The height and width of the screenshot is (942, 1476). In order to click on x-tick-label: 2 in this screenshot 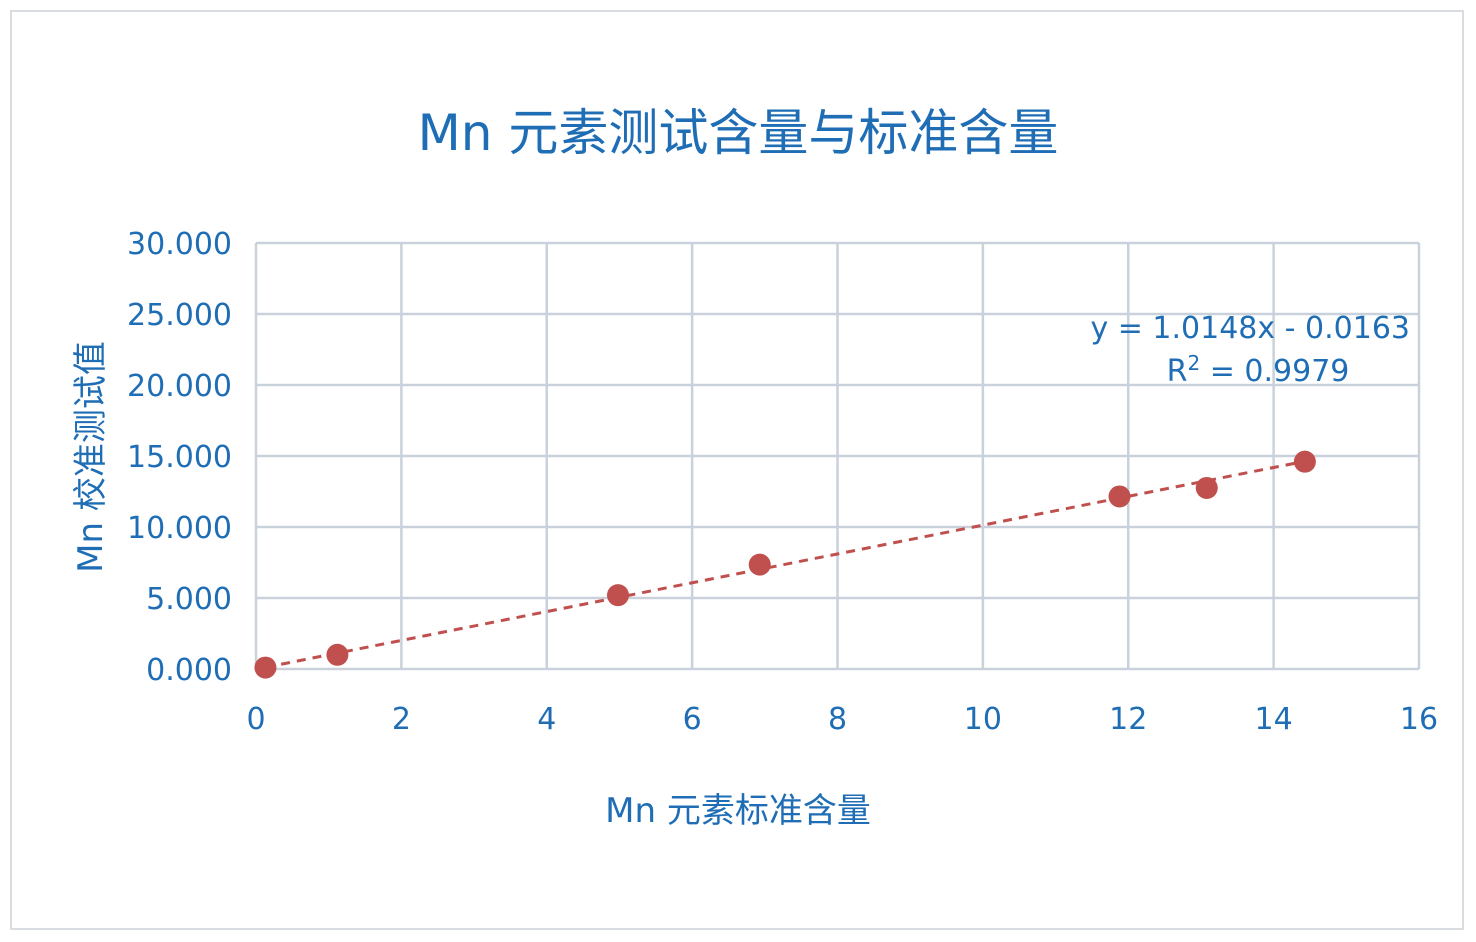, I will do `click(401, 719)`.